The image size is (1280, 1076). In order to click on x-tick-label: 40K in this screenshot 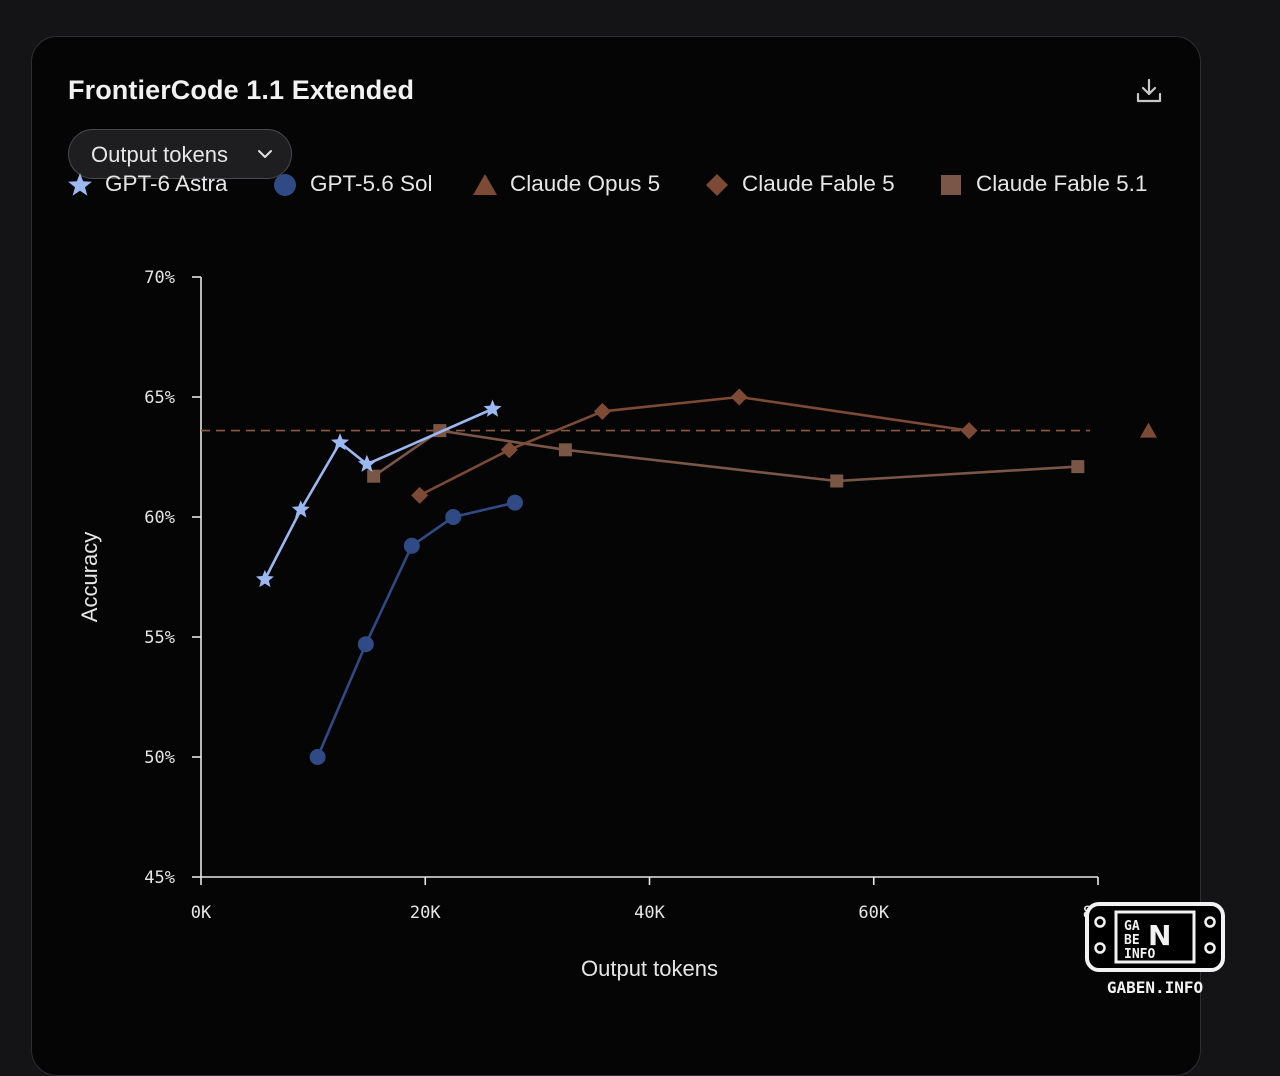, I will do `click(649, 913)`.